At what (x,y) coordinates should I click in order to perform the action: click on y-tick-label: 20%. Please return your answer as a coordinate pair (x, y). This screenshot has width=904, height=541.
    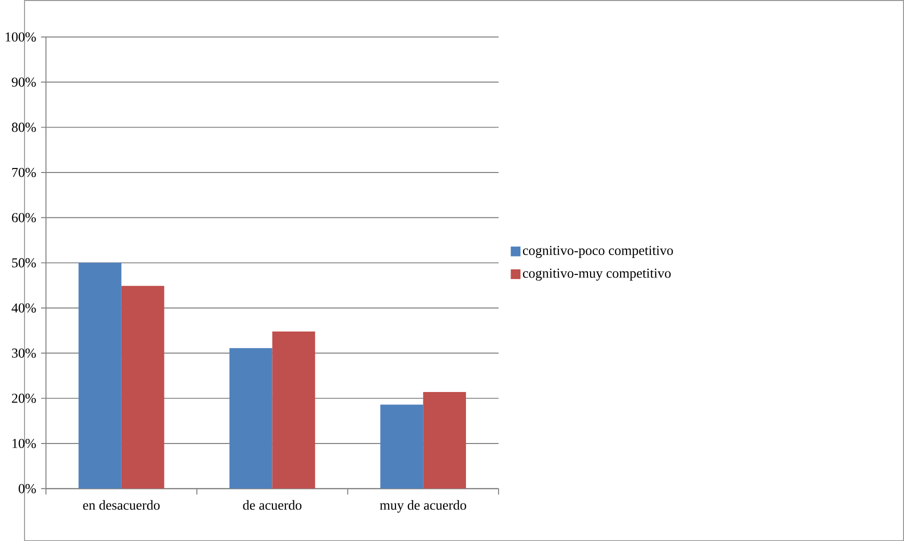
    Looking at the image, I should click on (24, 398).